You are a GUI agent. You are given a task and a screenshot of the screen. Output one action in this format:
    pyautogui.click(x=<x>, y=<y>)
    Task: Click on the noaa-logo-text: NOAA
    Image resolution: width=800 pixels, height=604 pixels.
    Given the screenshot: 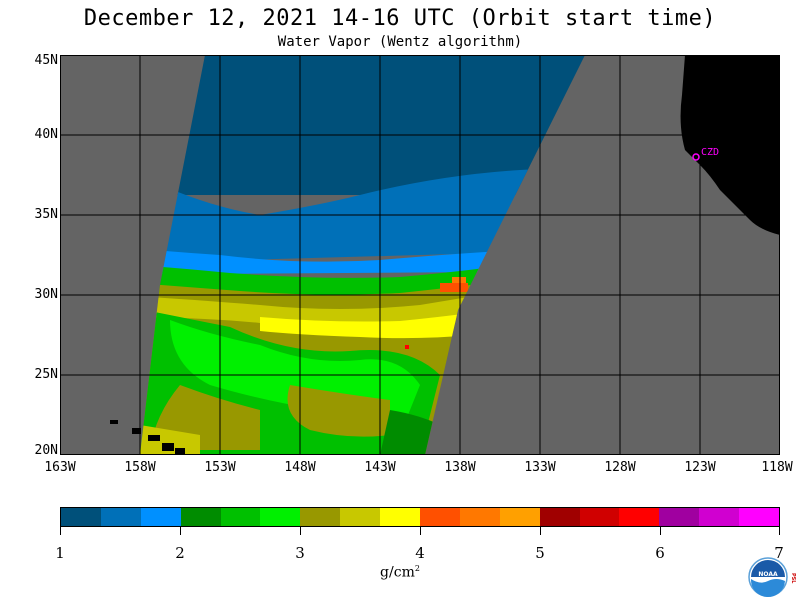 What is the action you would take?
    pyautogui.click(x=768, y=574)
    